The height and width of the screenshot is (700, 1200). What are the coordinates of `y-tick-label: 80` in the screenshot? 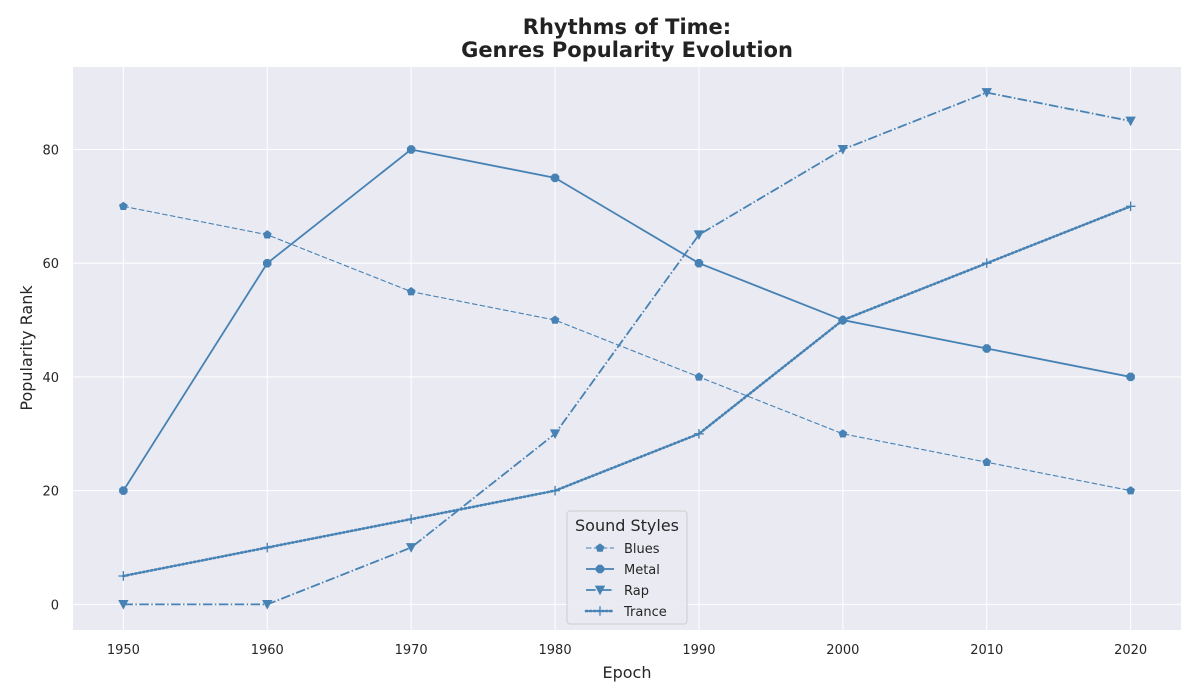 It's located at (50, 150).